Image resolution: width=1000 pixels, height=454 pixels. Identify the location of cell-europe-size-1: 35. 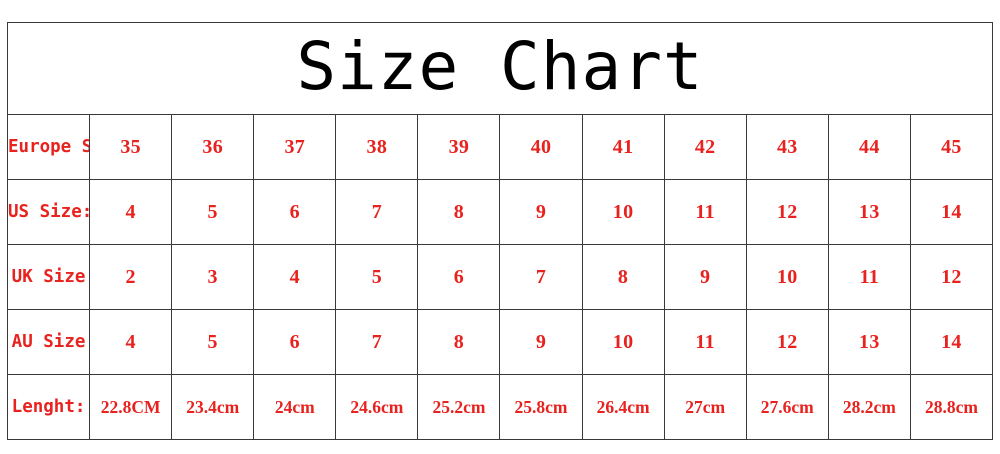
(131, 147).